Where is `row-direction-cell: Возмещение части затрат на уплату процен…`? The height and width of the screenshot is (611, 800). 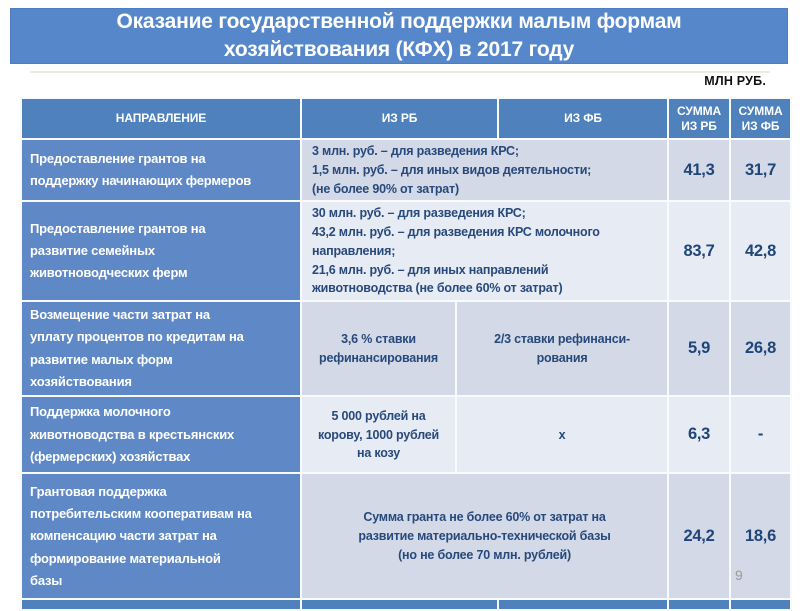 row-direction-cell: Возмещение части затрат на уплату процен… is located at coordinates (161, 348).